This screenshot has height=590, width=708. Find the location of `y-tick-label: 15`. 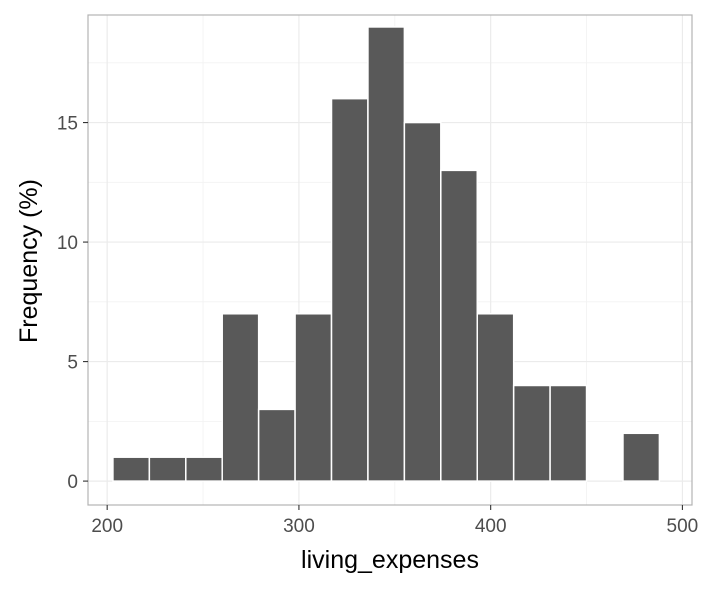

y-tick-label: 15 is located at coordinates (67, 124).